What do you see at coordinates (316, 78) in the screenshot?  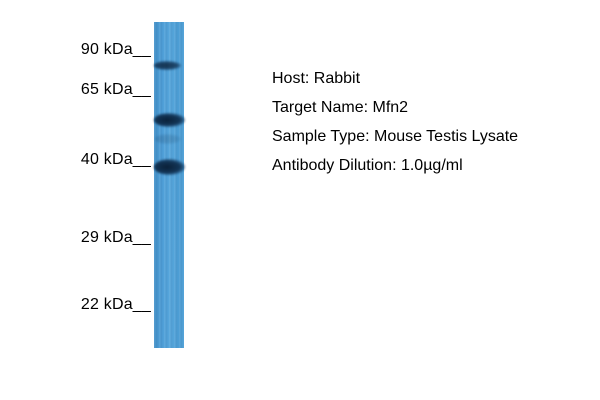 I see `host-line: Host: Rabbit` at bounding box center [316, 78].